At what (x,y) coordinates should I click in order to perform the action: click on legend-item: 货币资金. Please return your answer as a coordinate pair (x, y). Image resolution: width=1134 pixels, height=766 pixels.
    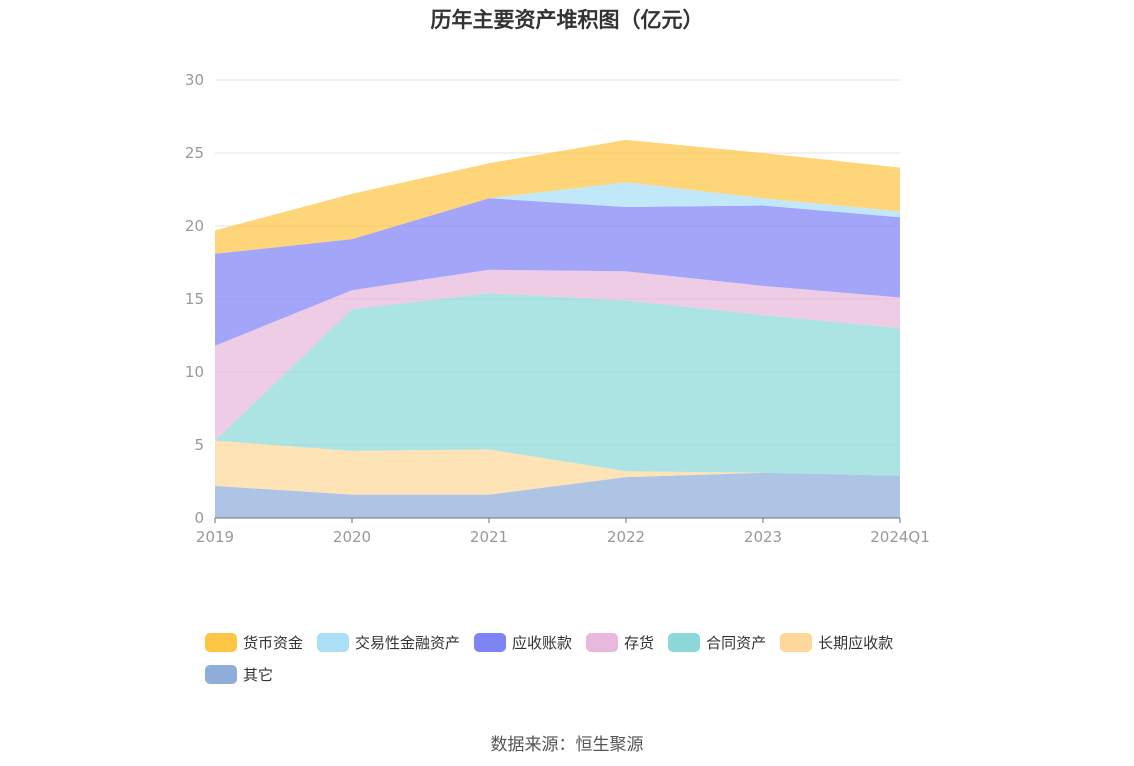
    Looking at the image, I should click on (254, 642).